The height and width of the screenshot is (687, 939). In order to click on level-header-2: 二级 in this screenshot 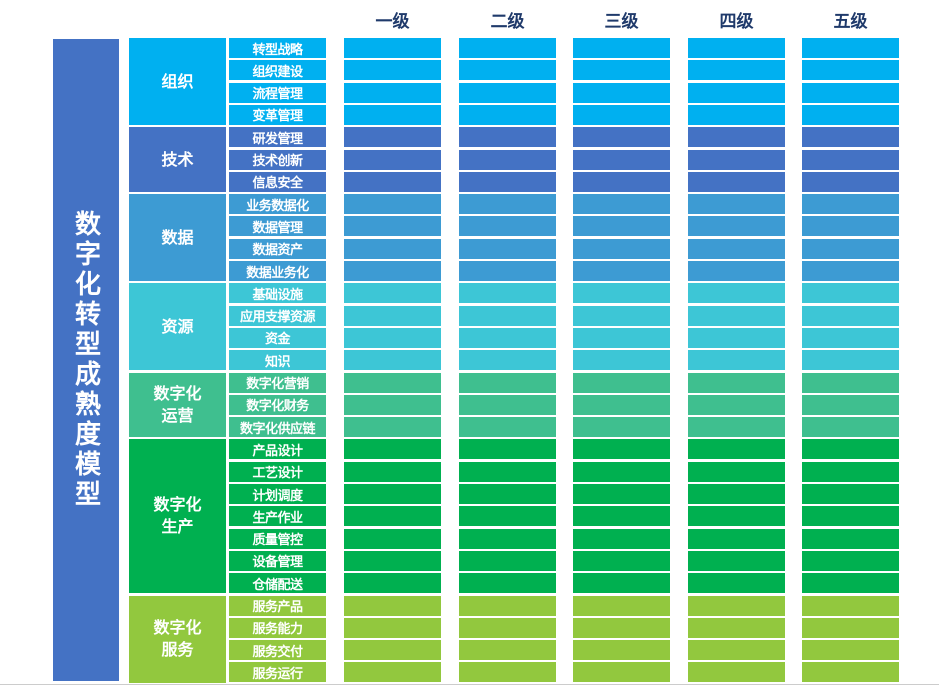, I will do `click(507, 22)`.